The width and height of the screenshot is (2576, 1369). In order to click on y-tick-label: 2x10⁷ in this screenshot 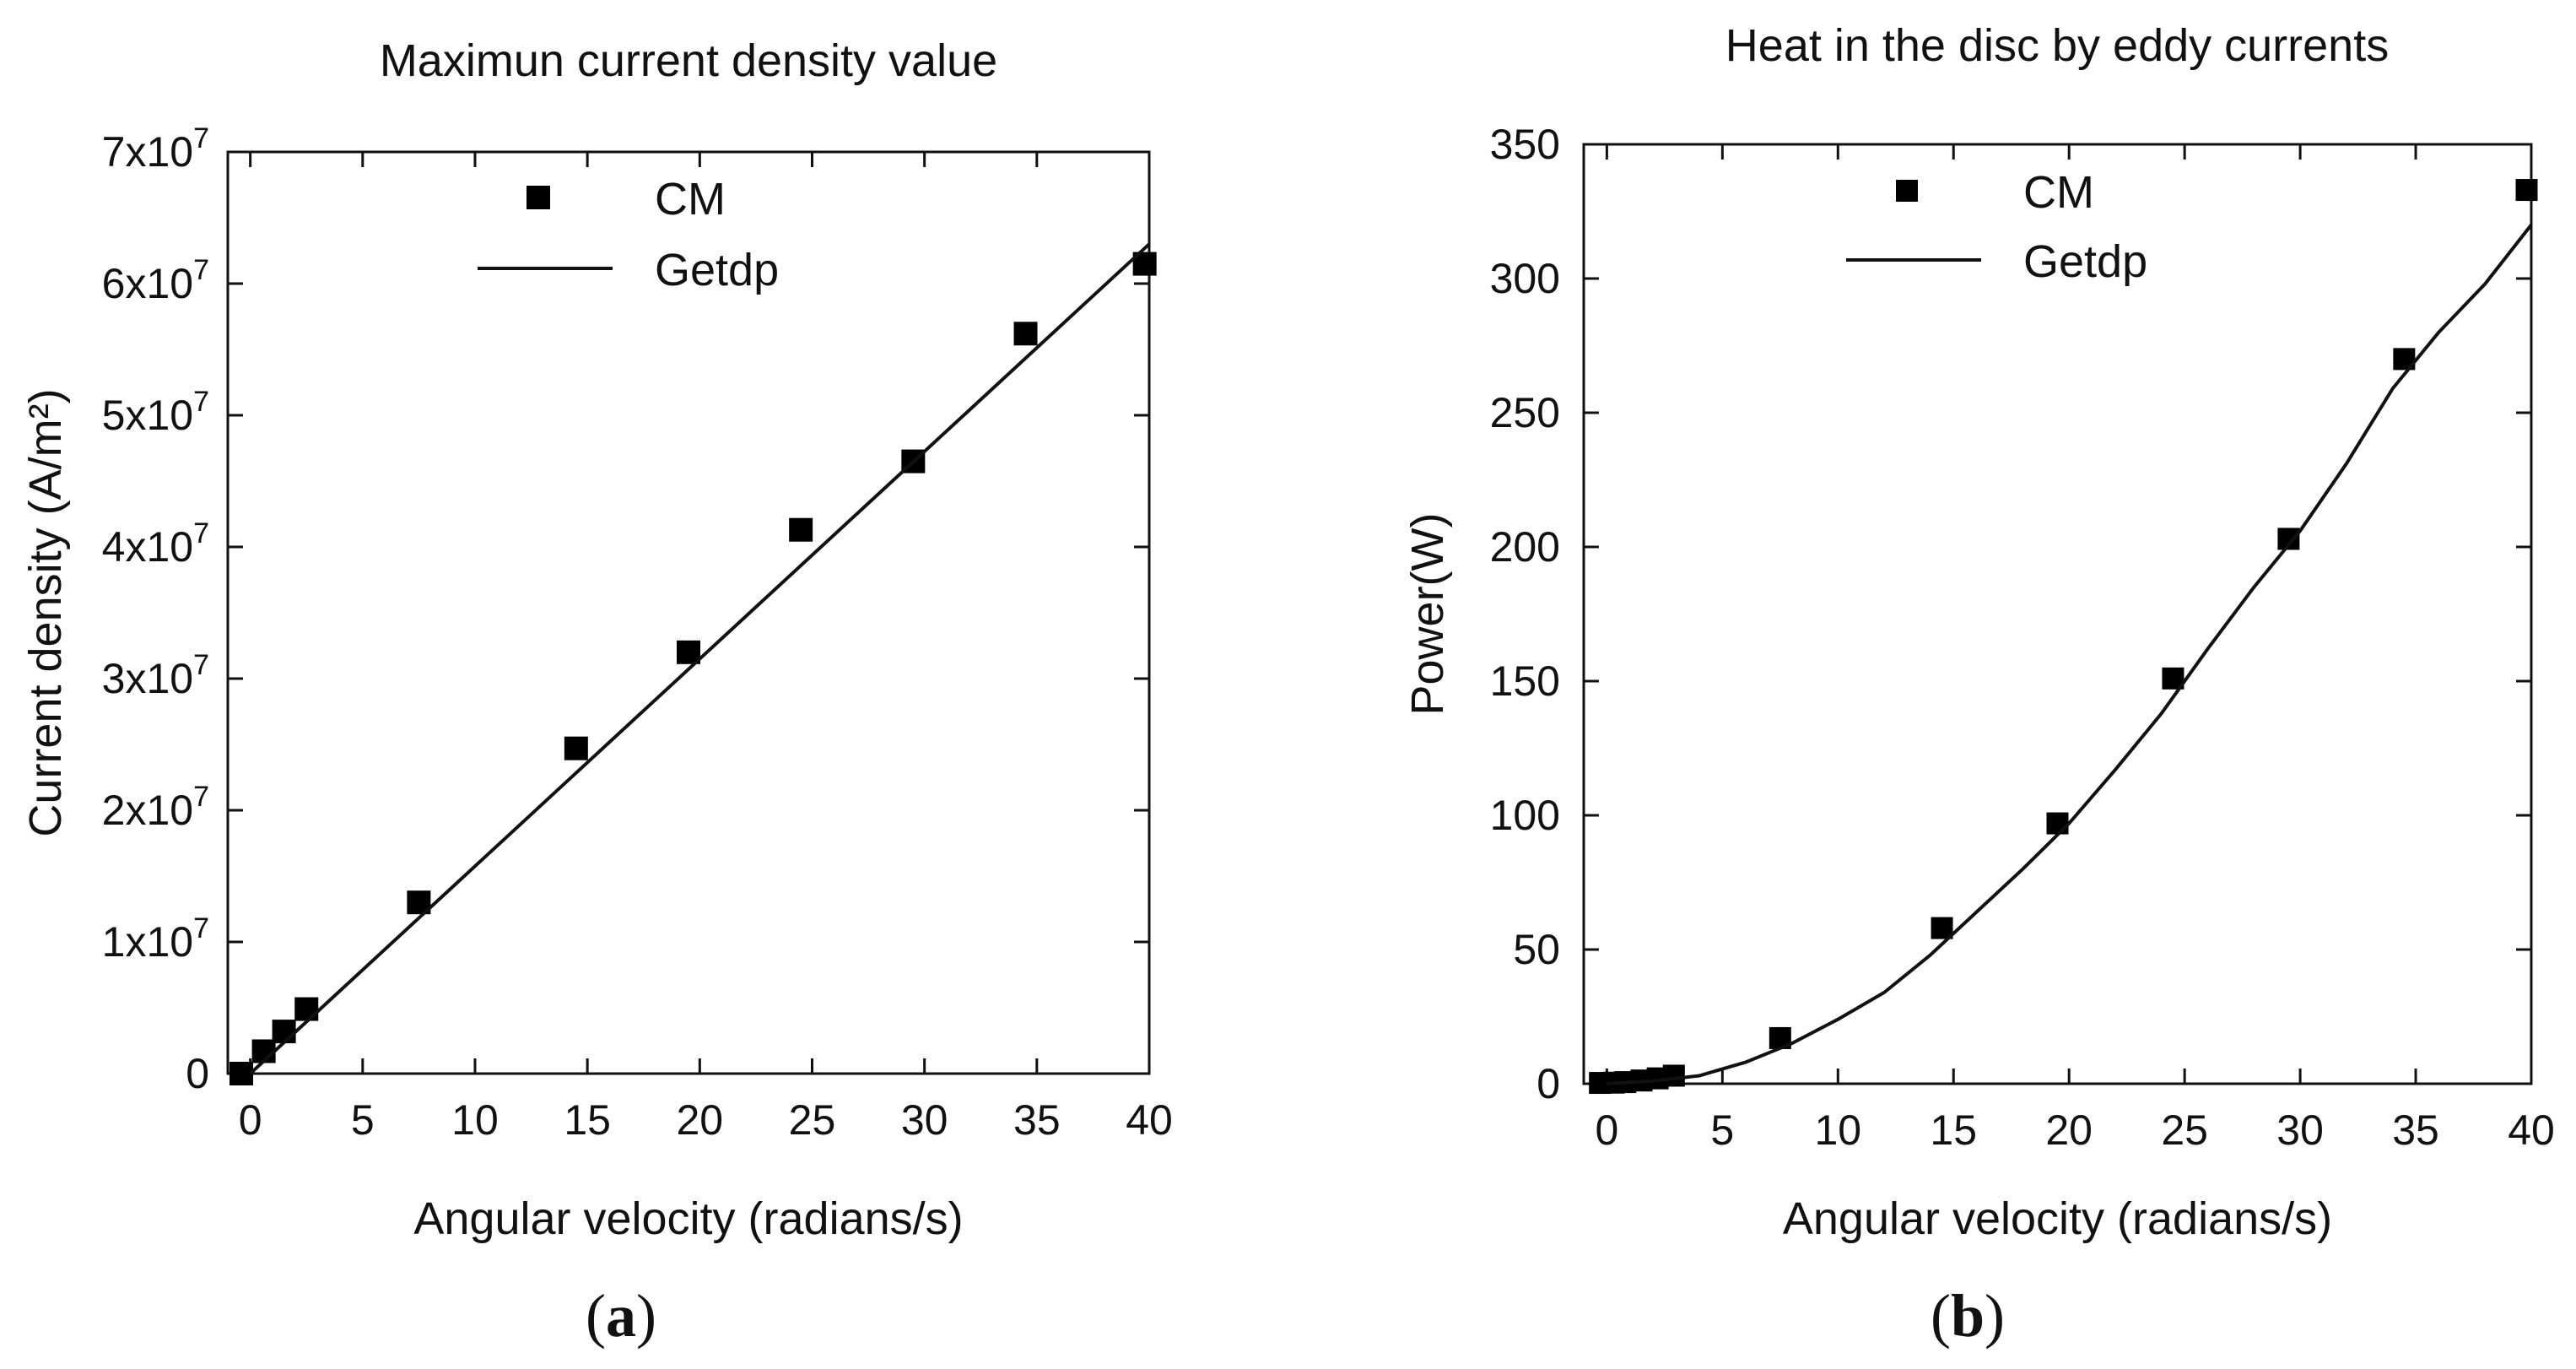, I will do `click(155, 807)`.